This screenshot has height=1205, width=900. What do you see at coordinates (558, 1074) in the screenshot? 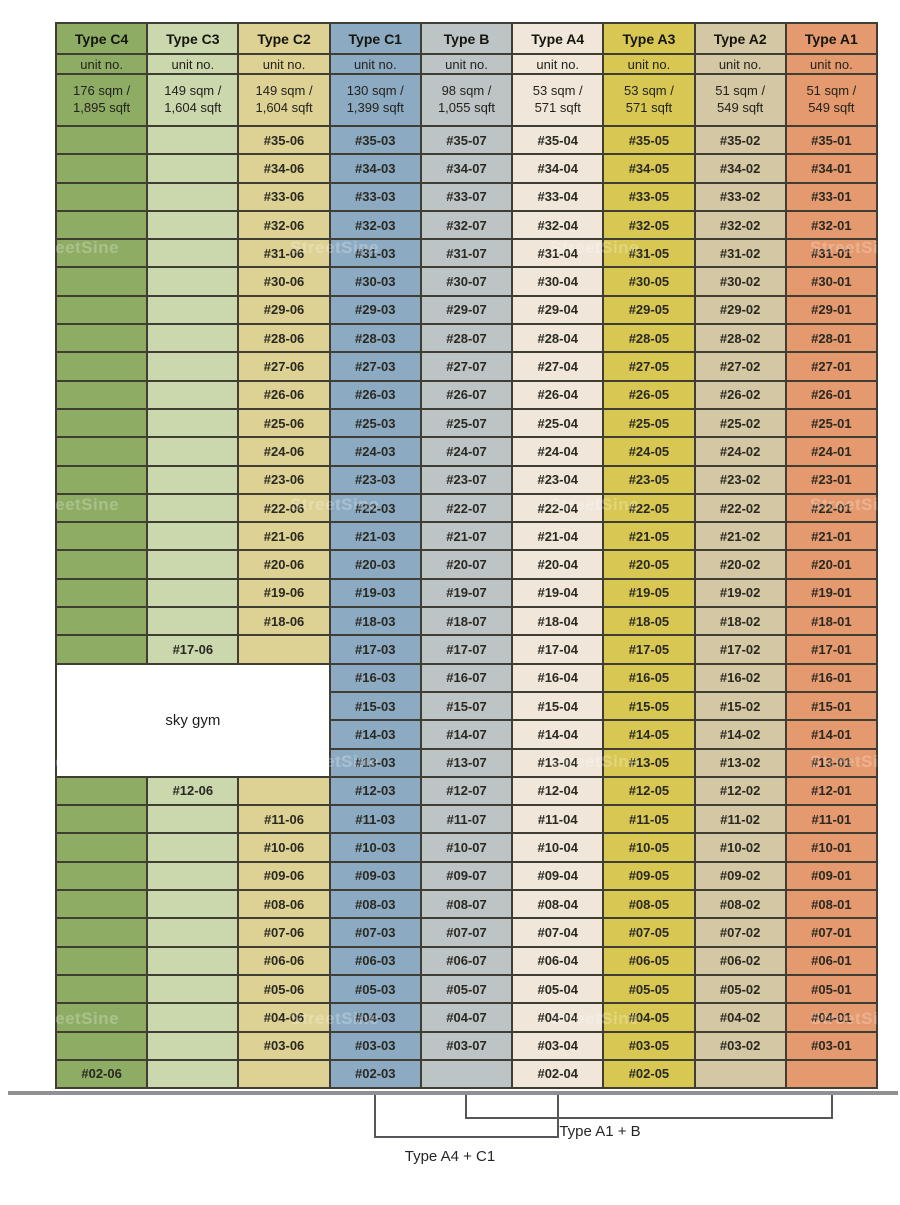
I see `unit-cell: #02-04` at bounding box center [558, 1074].